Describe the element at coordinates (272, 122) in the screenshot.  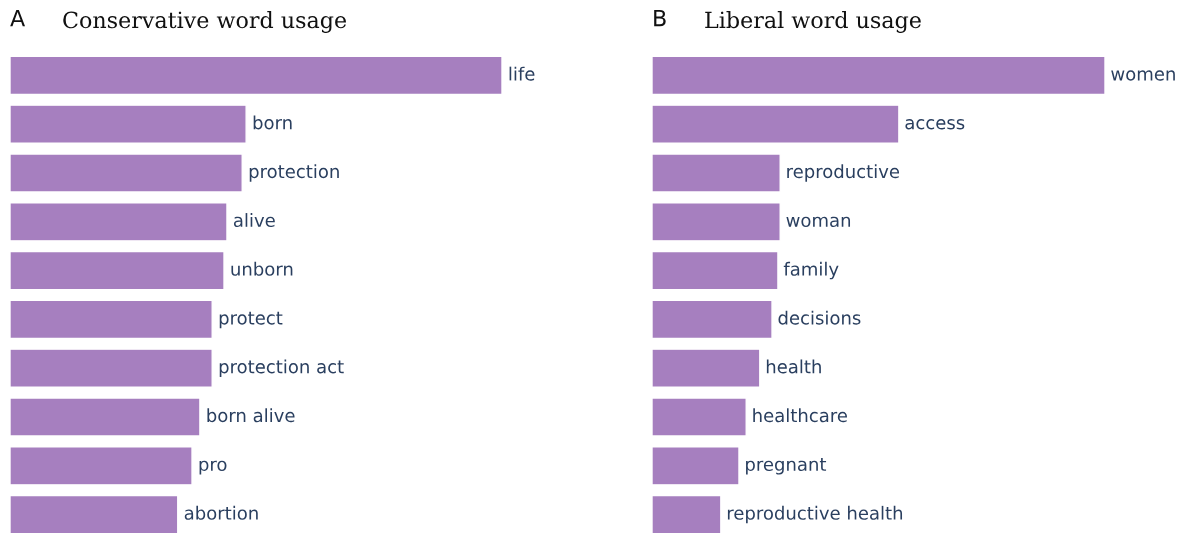
I see `y-tick-label: born` at that location.